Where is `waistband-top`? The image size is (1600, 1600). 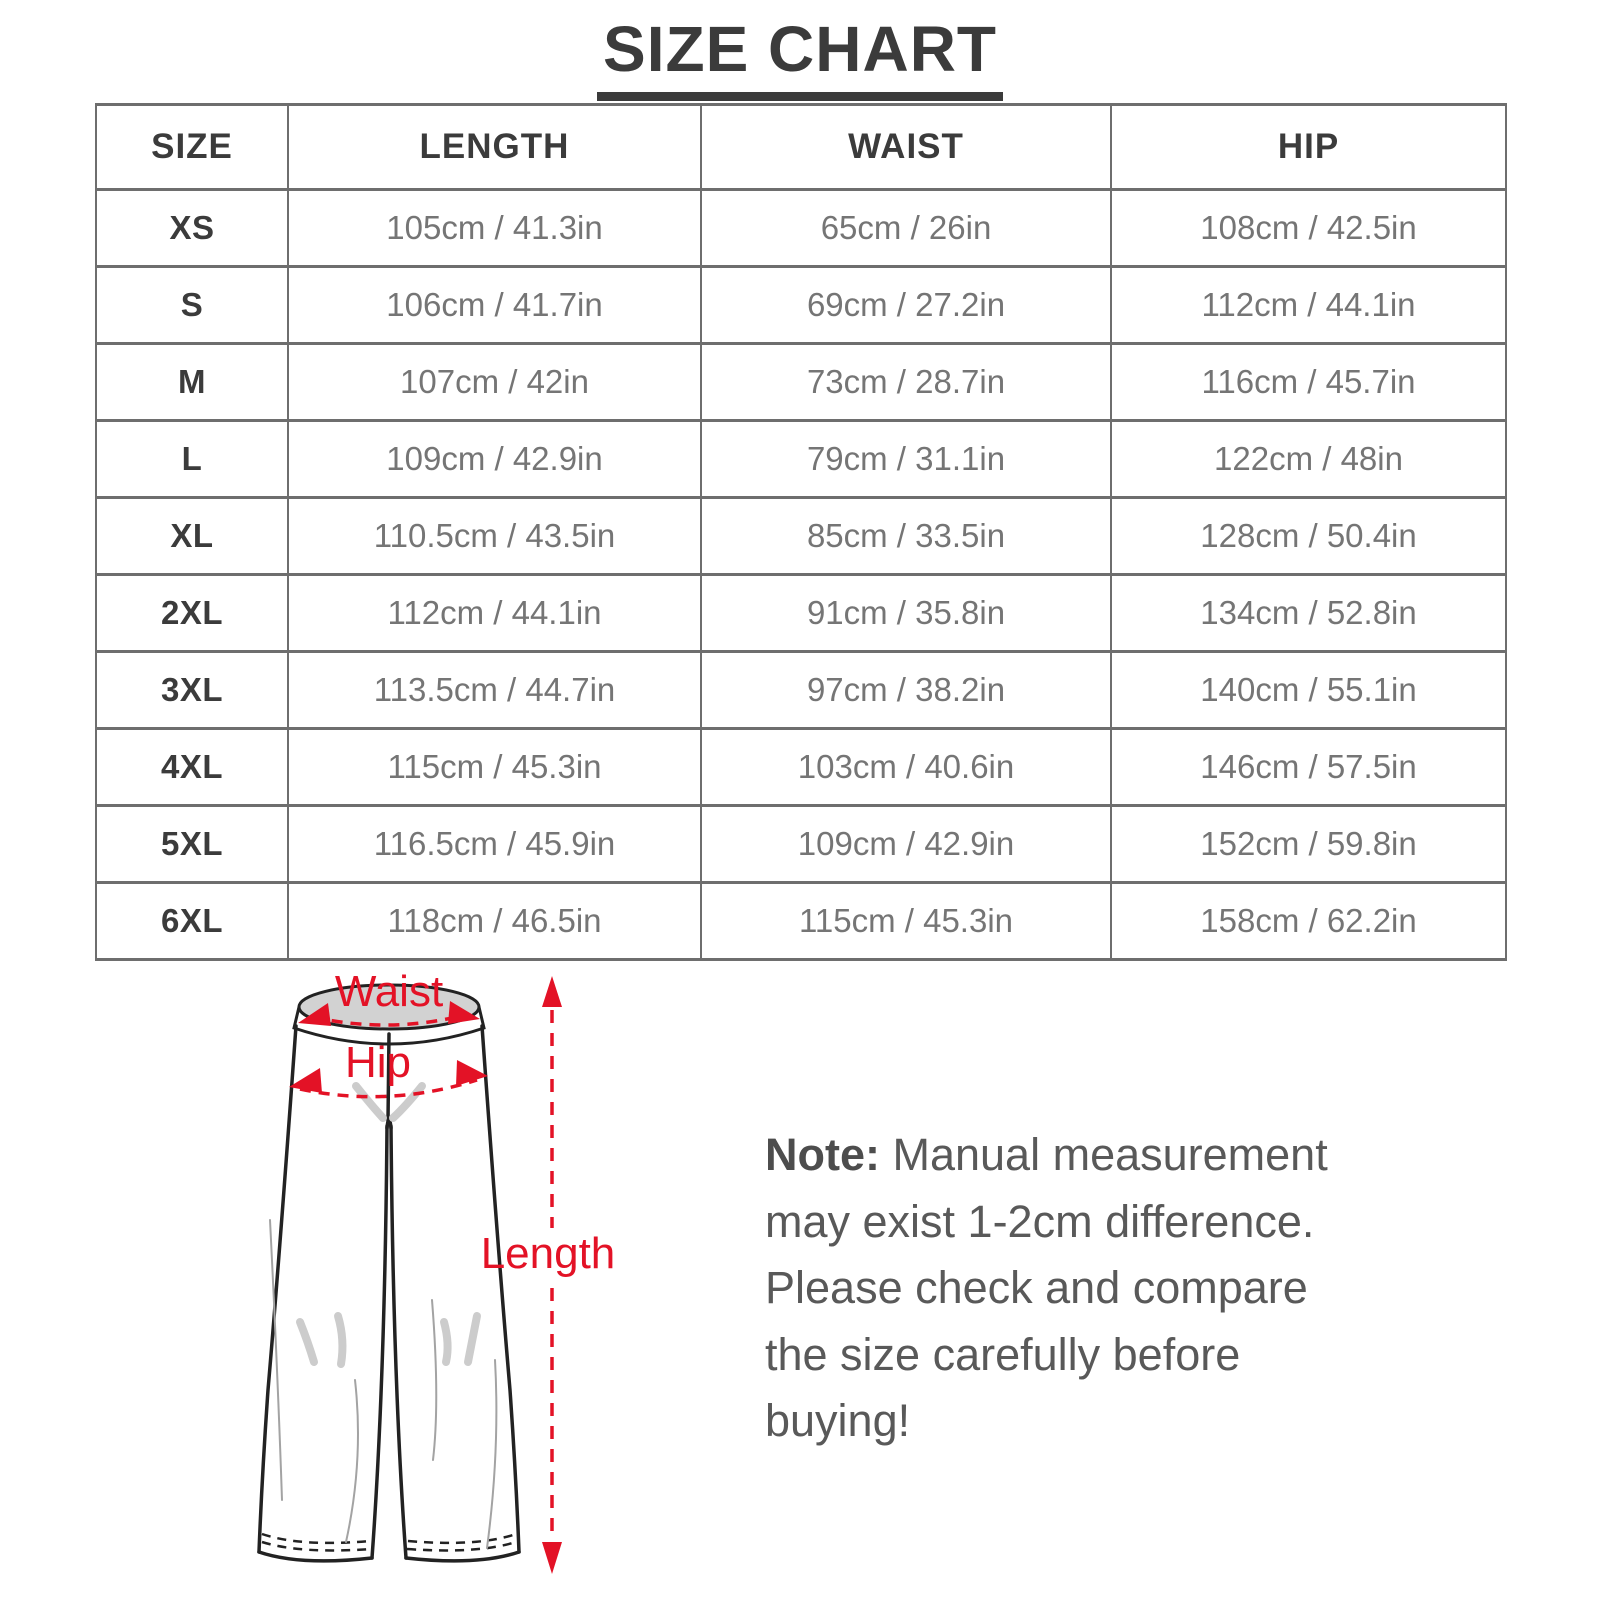 waistband-top is located at coordinates (389, 1007).